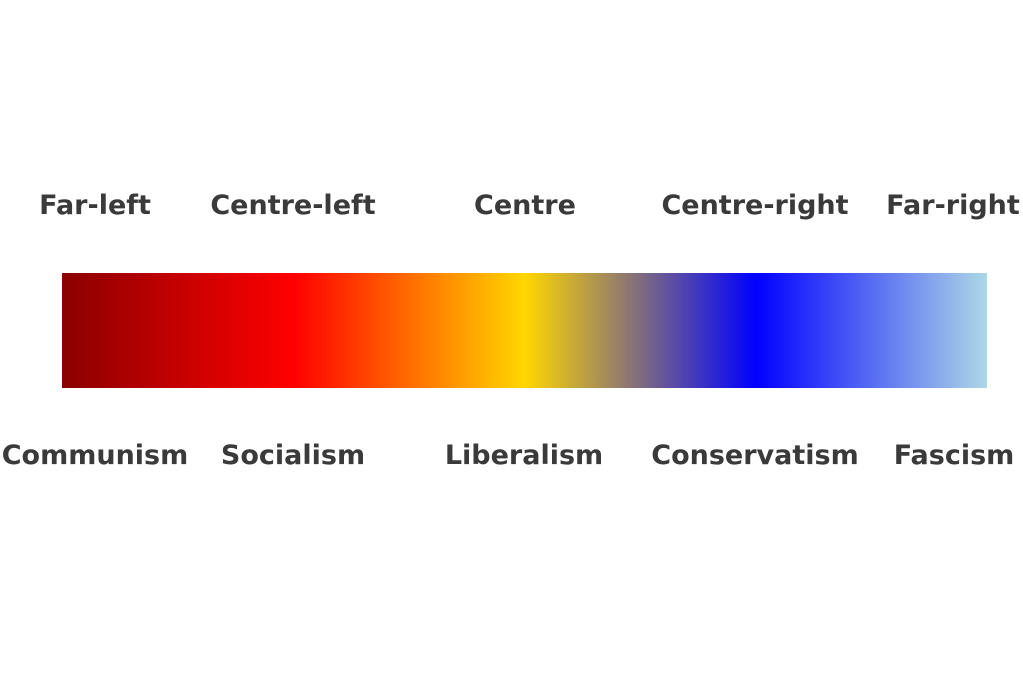 This screenshot has height=688, width=1023. I want to click on position-label-centre-left: Centre-left, so click(293, 205).